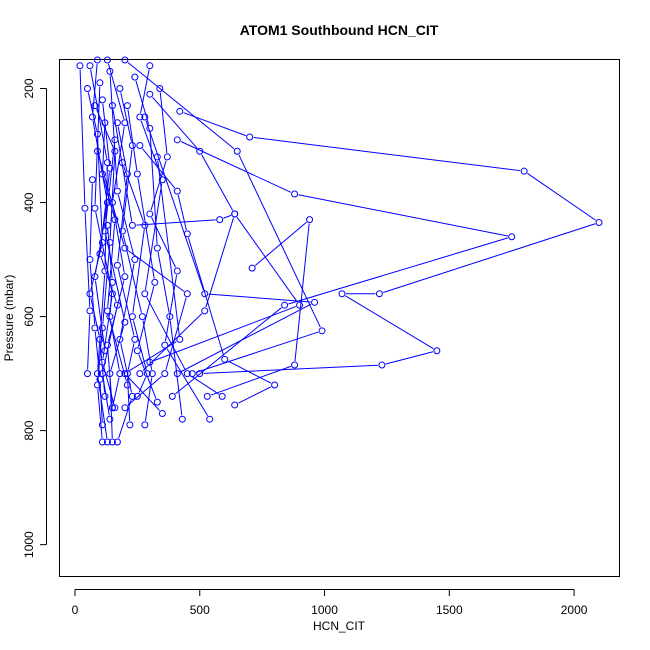 This screenshot has height=650, width=650. Describe the element at coordinates (29, 316) in the screenshot. I see `y-tick-label: 600` at that location.